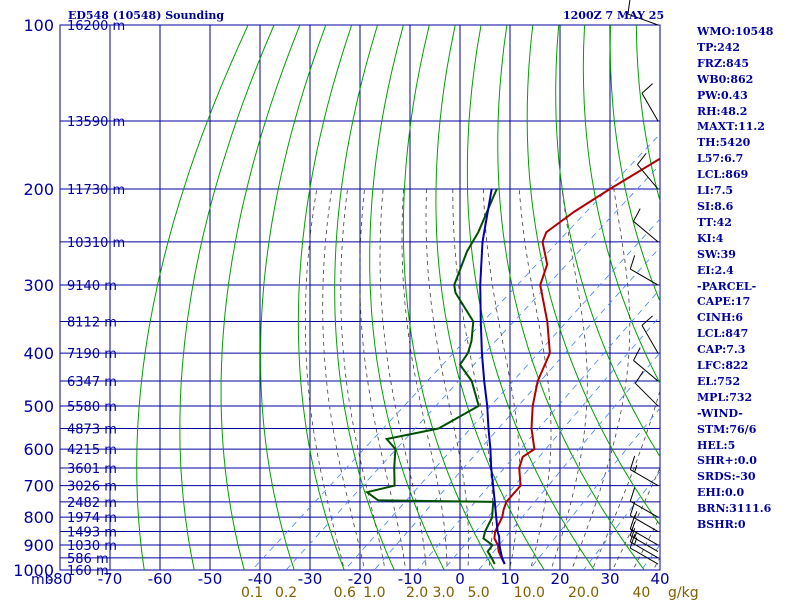  Describe the element at coordinates (509, 579) in the screenshot. I see `temperature-tick-label: 10` at that location.